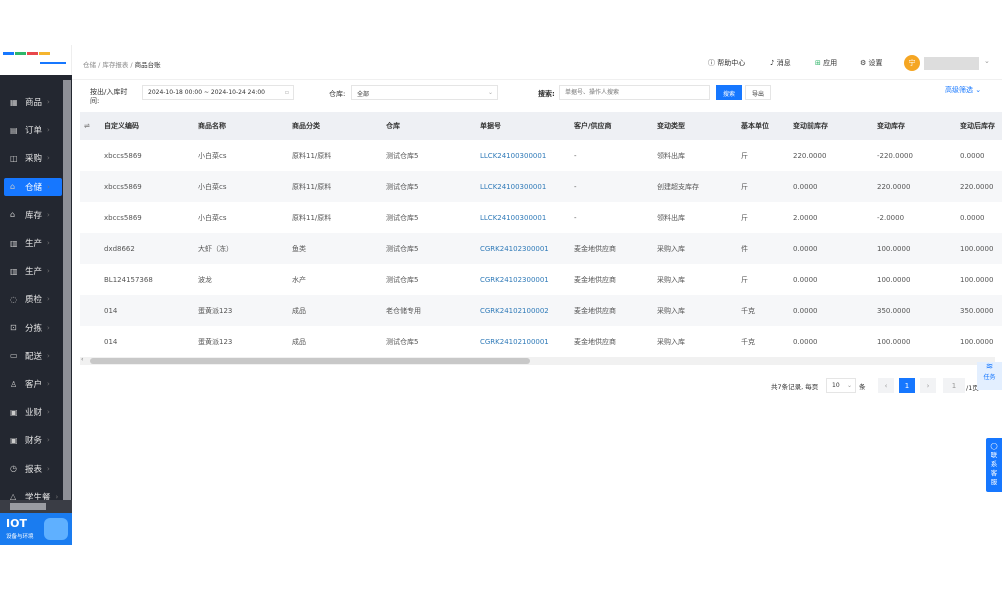  I want to click on sidebar-item-0: ▦ 商品 ›, so click(33, 102).